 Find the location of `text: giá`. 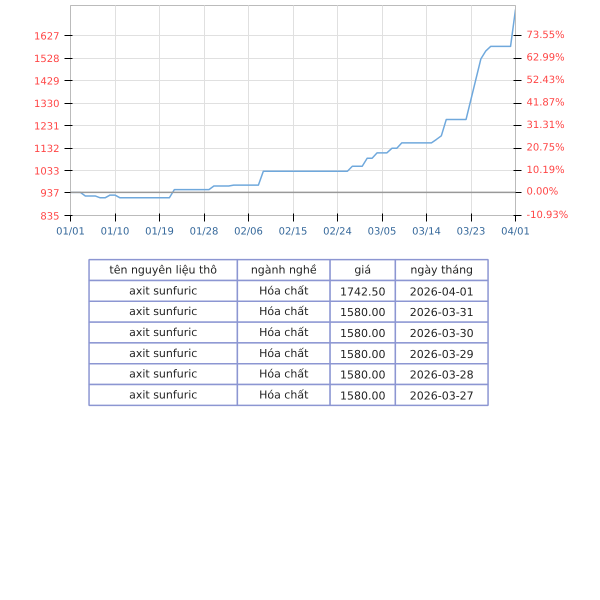

text: giá is located at coordinates (363, 270).